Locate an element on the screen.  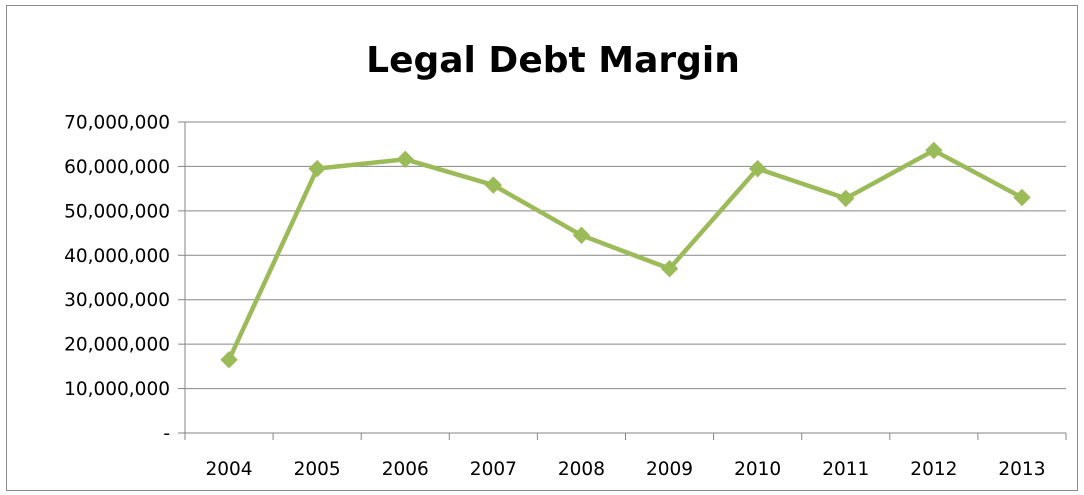
x-tick-label: 2011 is located at coordinates (845, 469).